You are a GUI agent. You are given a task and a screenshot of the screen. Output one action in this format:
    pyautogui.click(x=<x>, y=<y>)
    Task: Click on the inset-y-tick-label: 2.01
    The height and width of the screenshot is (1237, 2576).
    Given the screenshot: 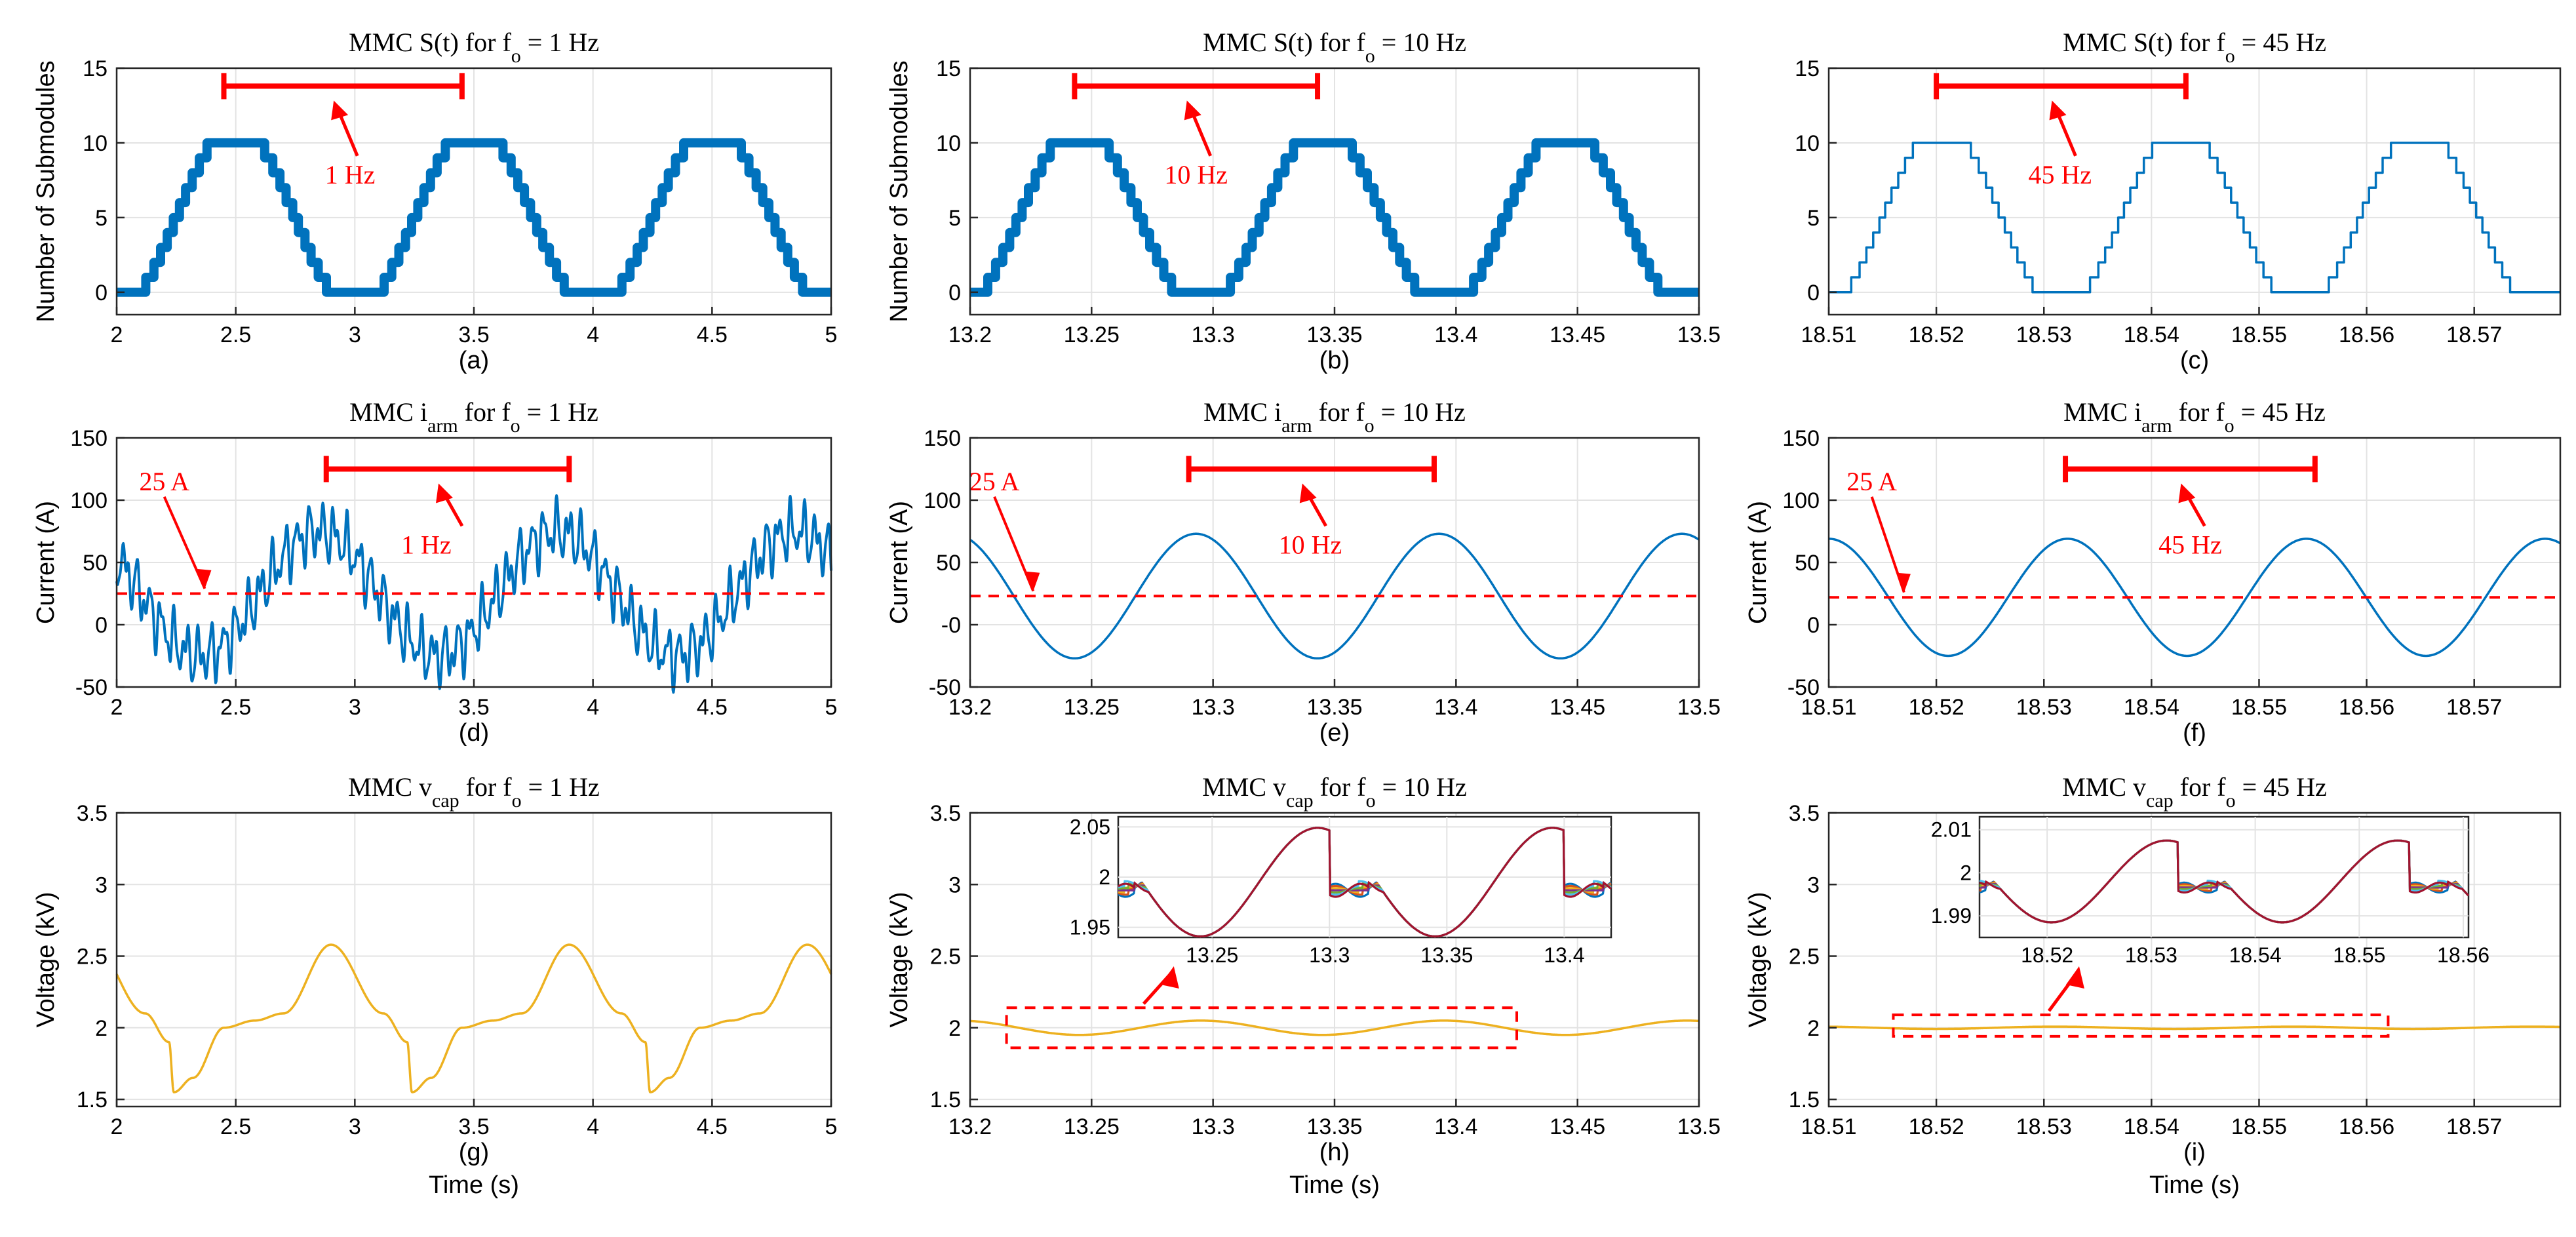 What is the action you would take?
    pyautogui.click(x=1951, y=830)
    